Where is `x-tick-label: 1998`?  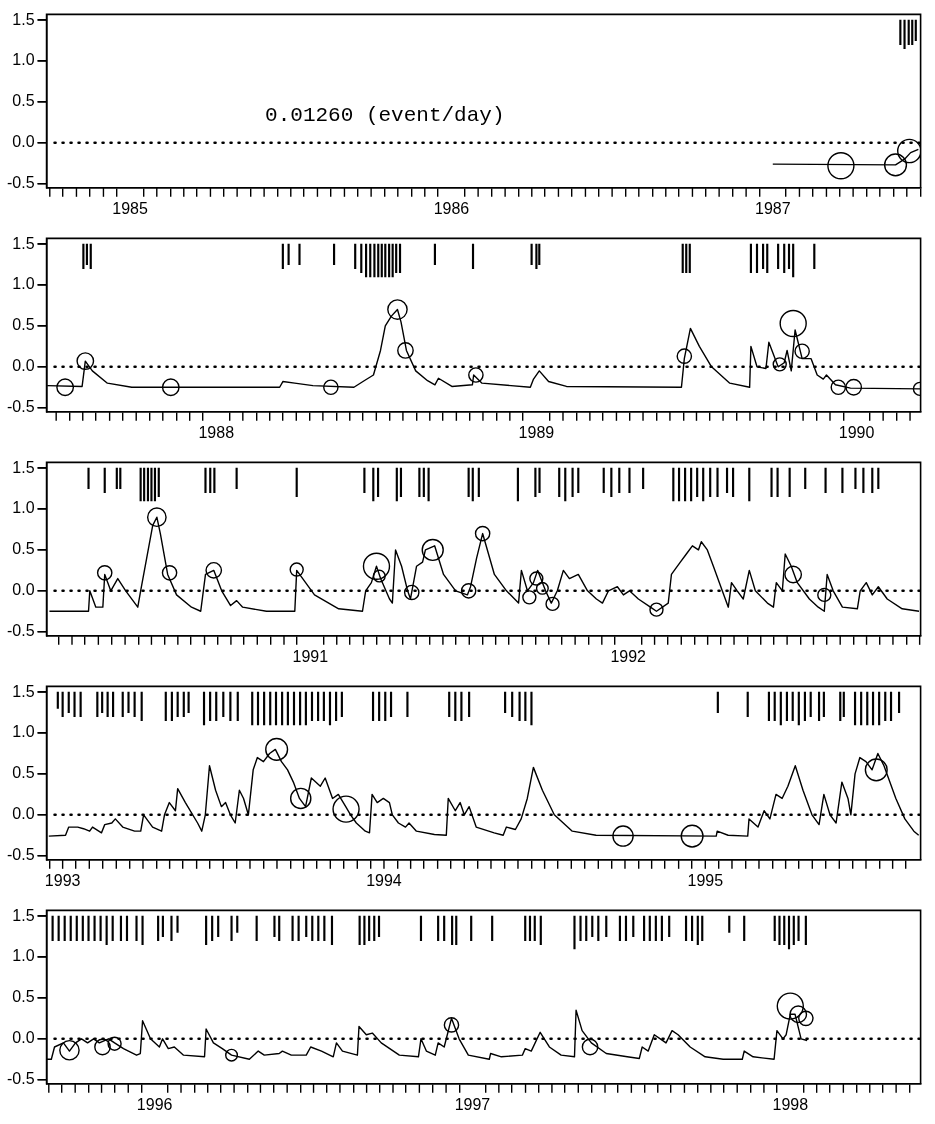 x-tick-label: 1998 is located at coordinates (790, 1104).